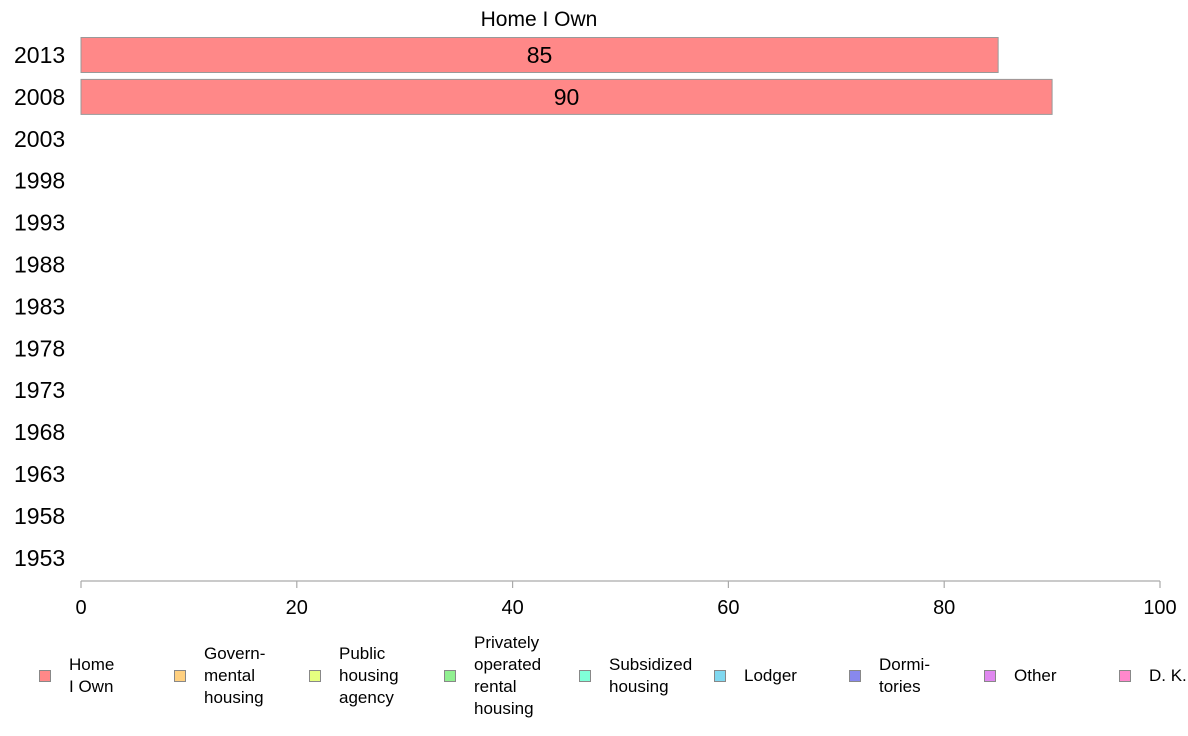  What do you see at coordinates (651, 675) in the screenshot?
I see `legend-label: Subsidized housing` at bounding box center [651, 675].